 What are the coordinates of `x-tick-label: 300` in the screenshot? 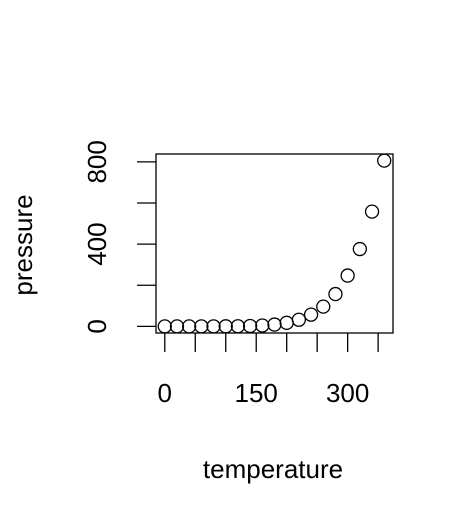 It's located at (347, 393).